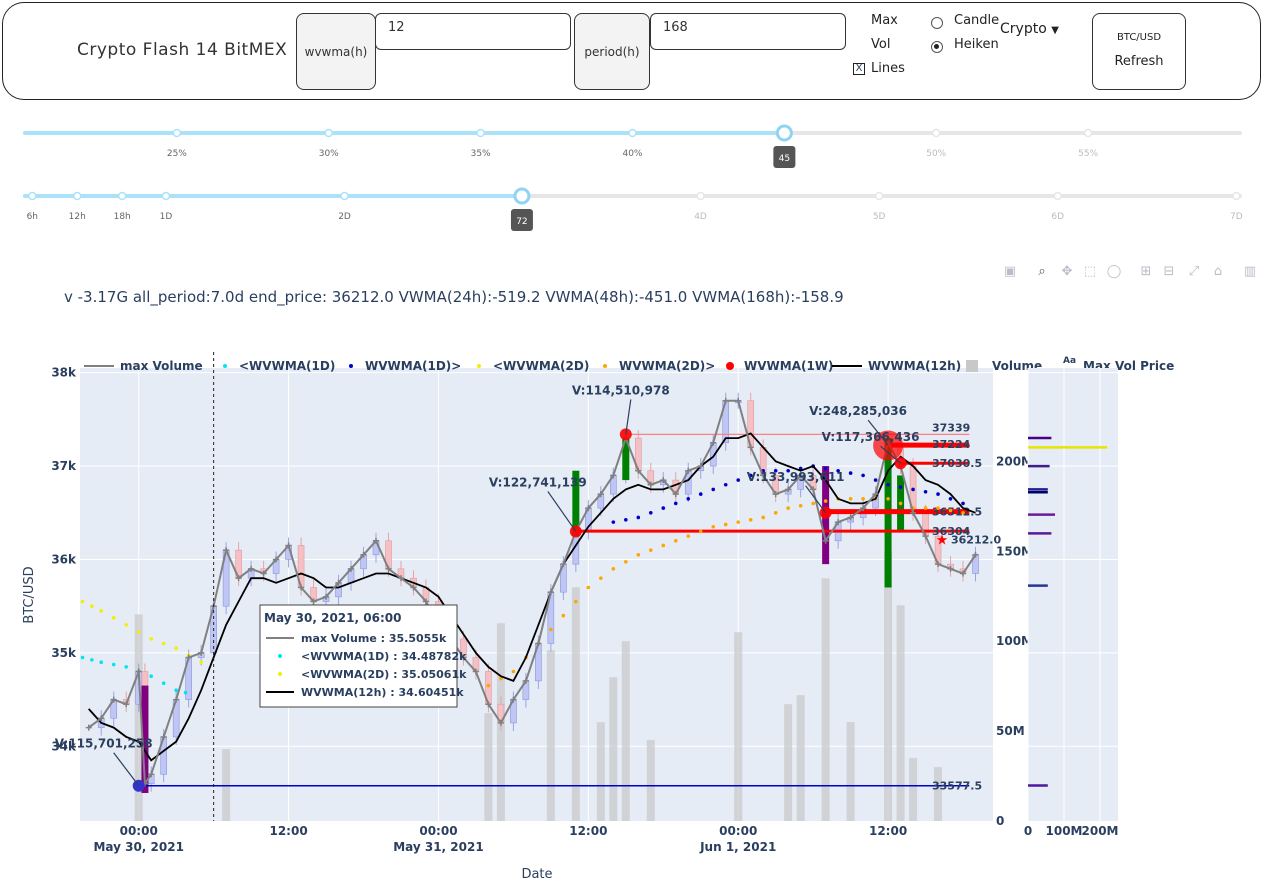 Image resolution: width=1265 pixels, height=884 pixels. I want to click on slider1-handle, so click(784, 133).